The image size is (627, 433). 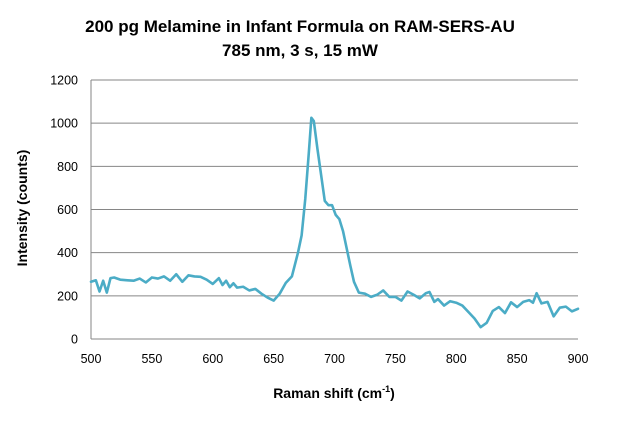 What do you see at coordinates (74, 340) in the screenshot?
I see `y-tick-label: 0` at bounding box center [74, 340].